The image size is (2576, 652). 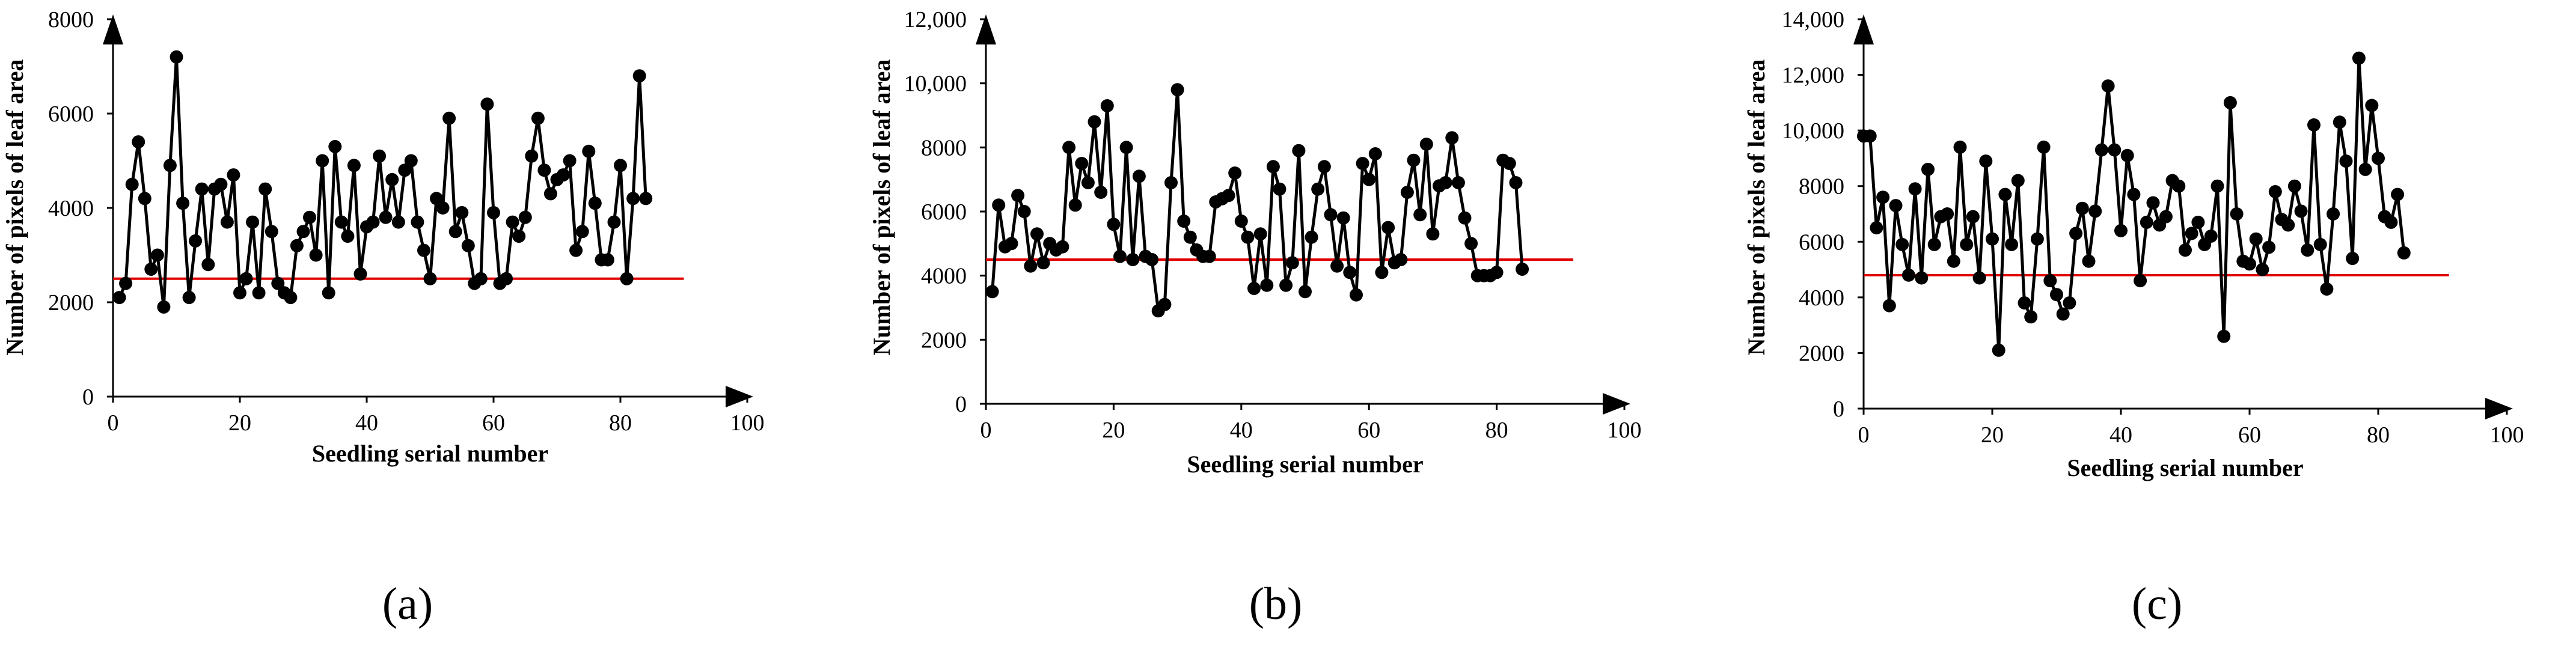 What do you see at coordinates (944, 340) in the screenshot?
I see `y-tick-label: 2000` at bounding box center [944, 340].